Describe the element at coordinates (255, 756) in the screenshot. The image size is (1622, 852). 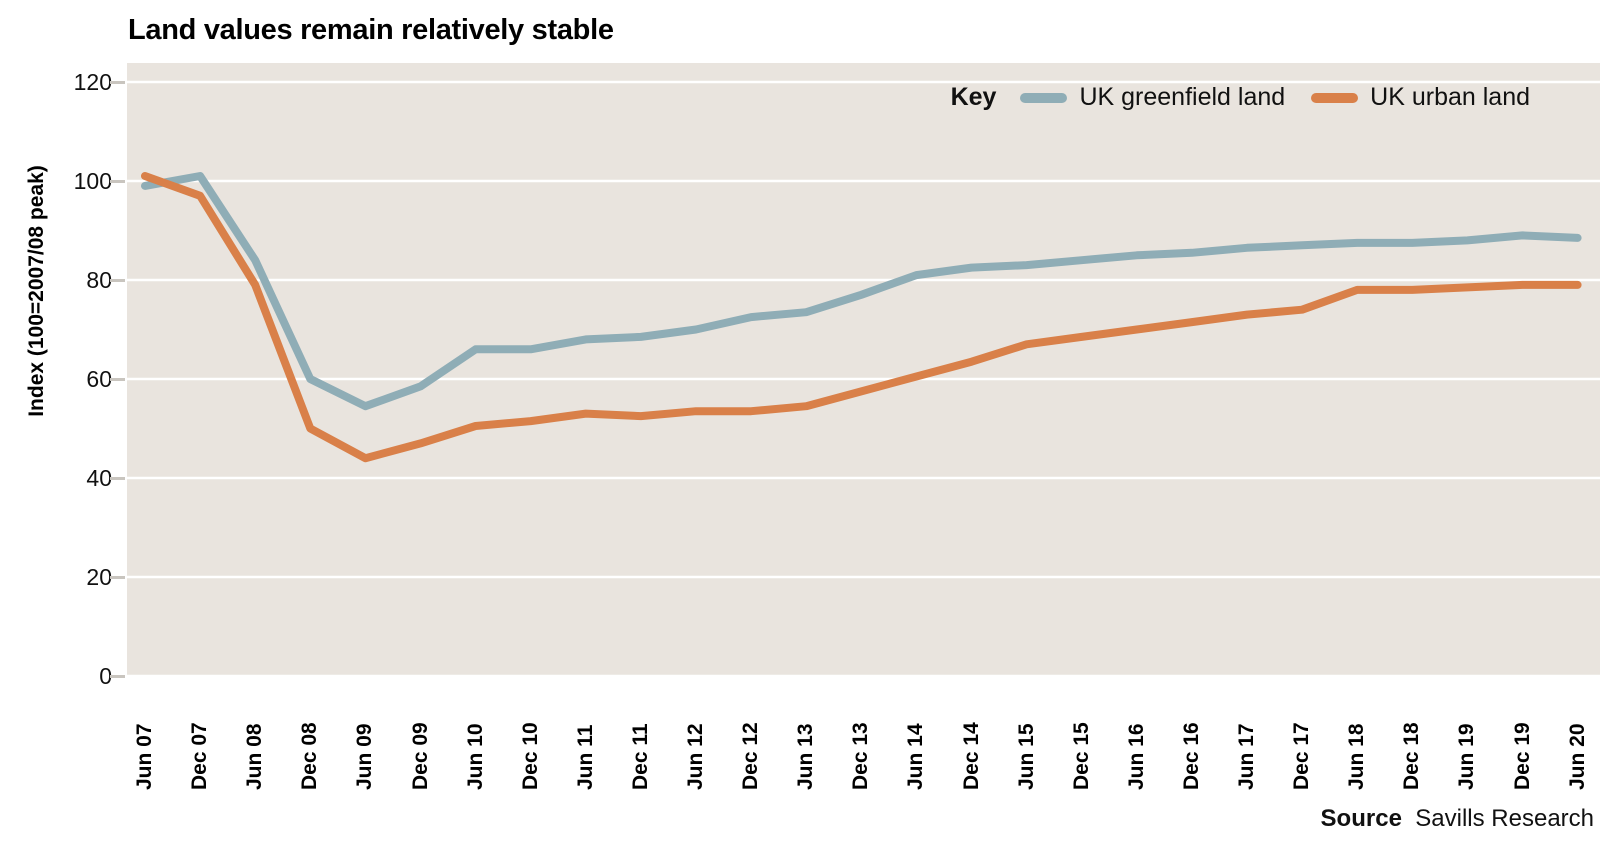
I see `x-tick-label: Jun 08` at that location.